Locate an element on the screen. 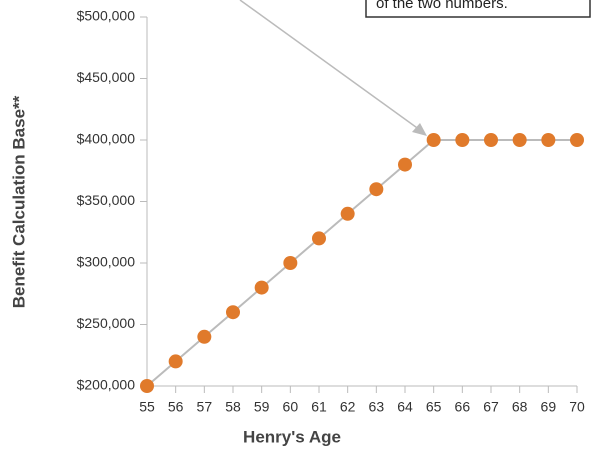 The height and width of the screenshot is (450, 595). x-axis-title: Henry's Age is located at coordinates (292, 436).